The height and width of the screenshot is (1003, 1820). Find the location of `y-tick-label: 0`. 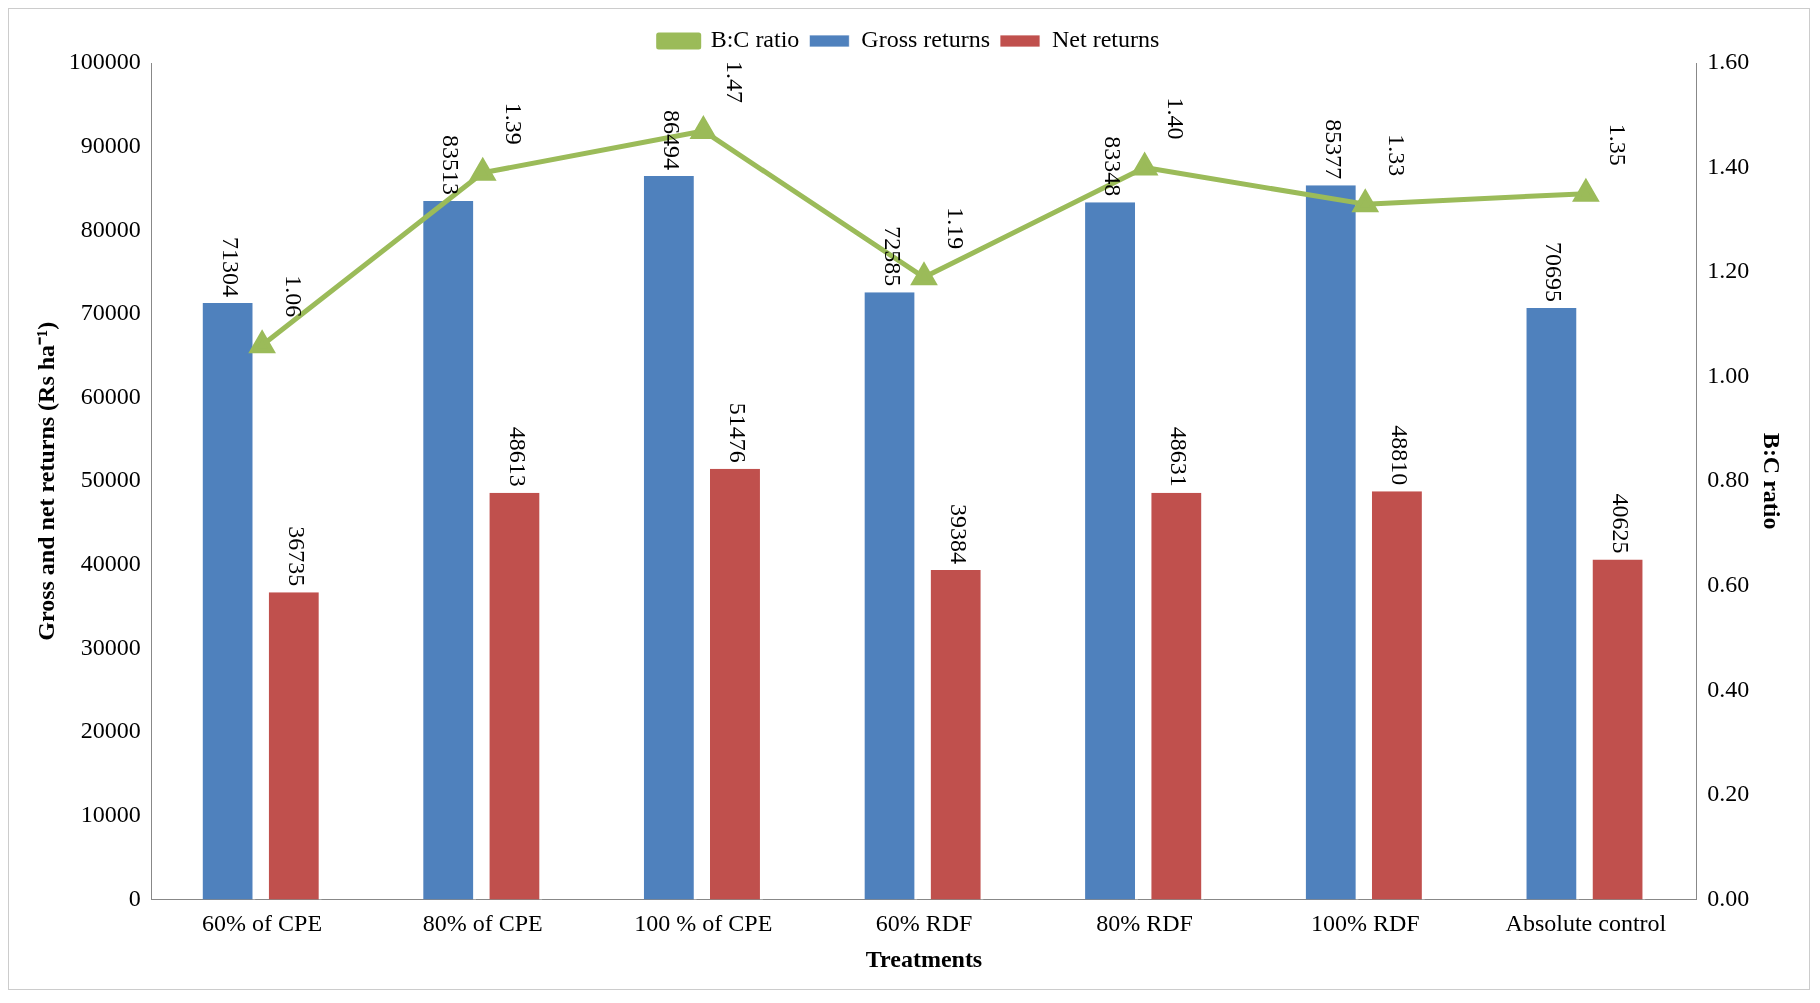

y-tick-label: 0 is located at coordinates (134, 897).